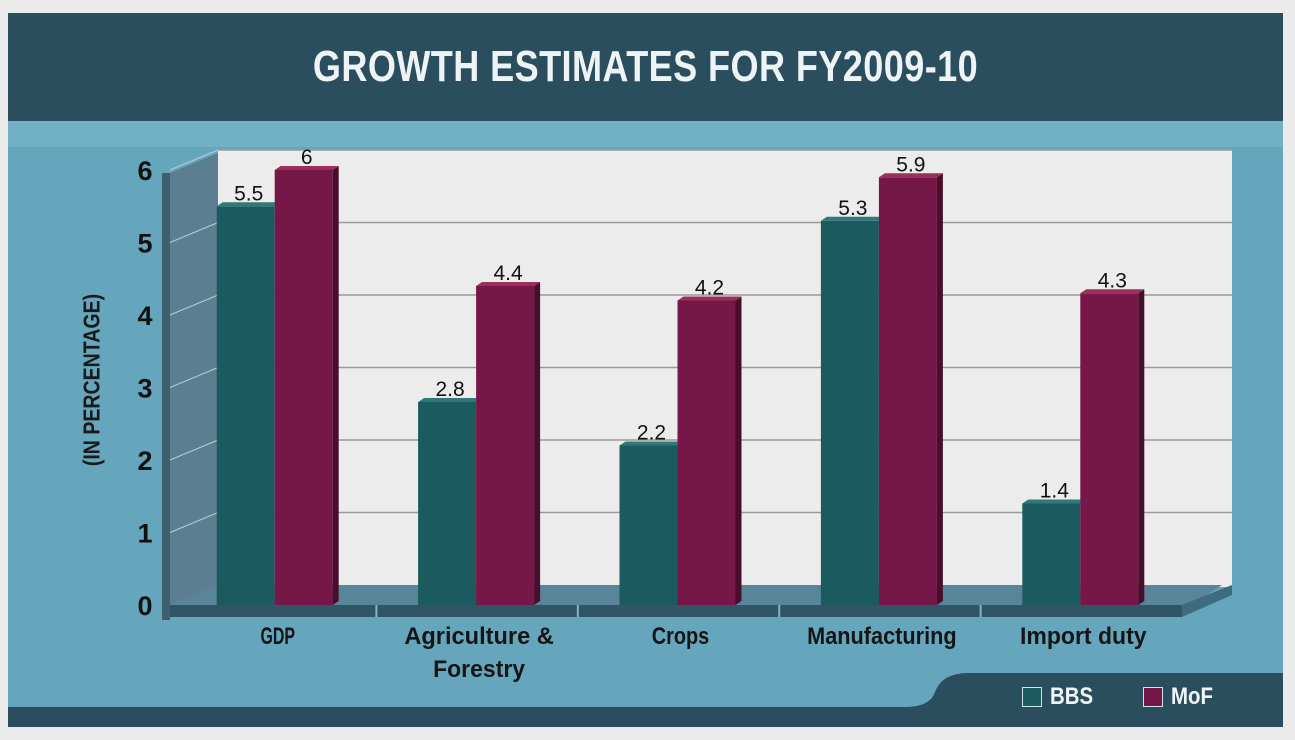  I want to click on chart-title: GROWTH ESTIMATES FOR FY2009-10, so click(645, 66).